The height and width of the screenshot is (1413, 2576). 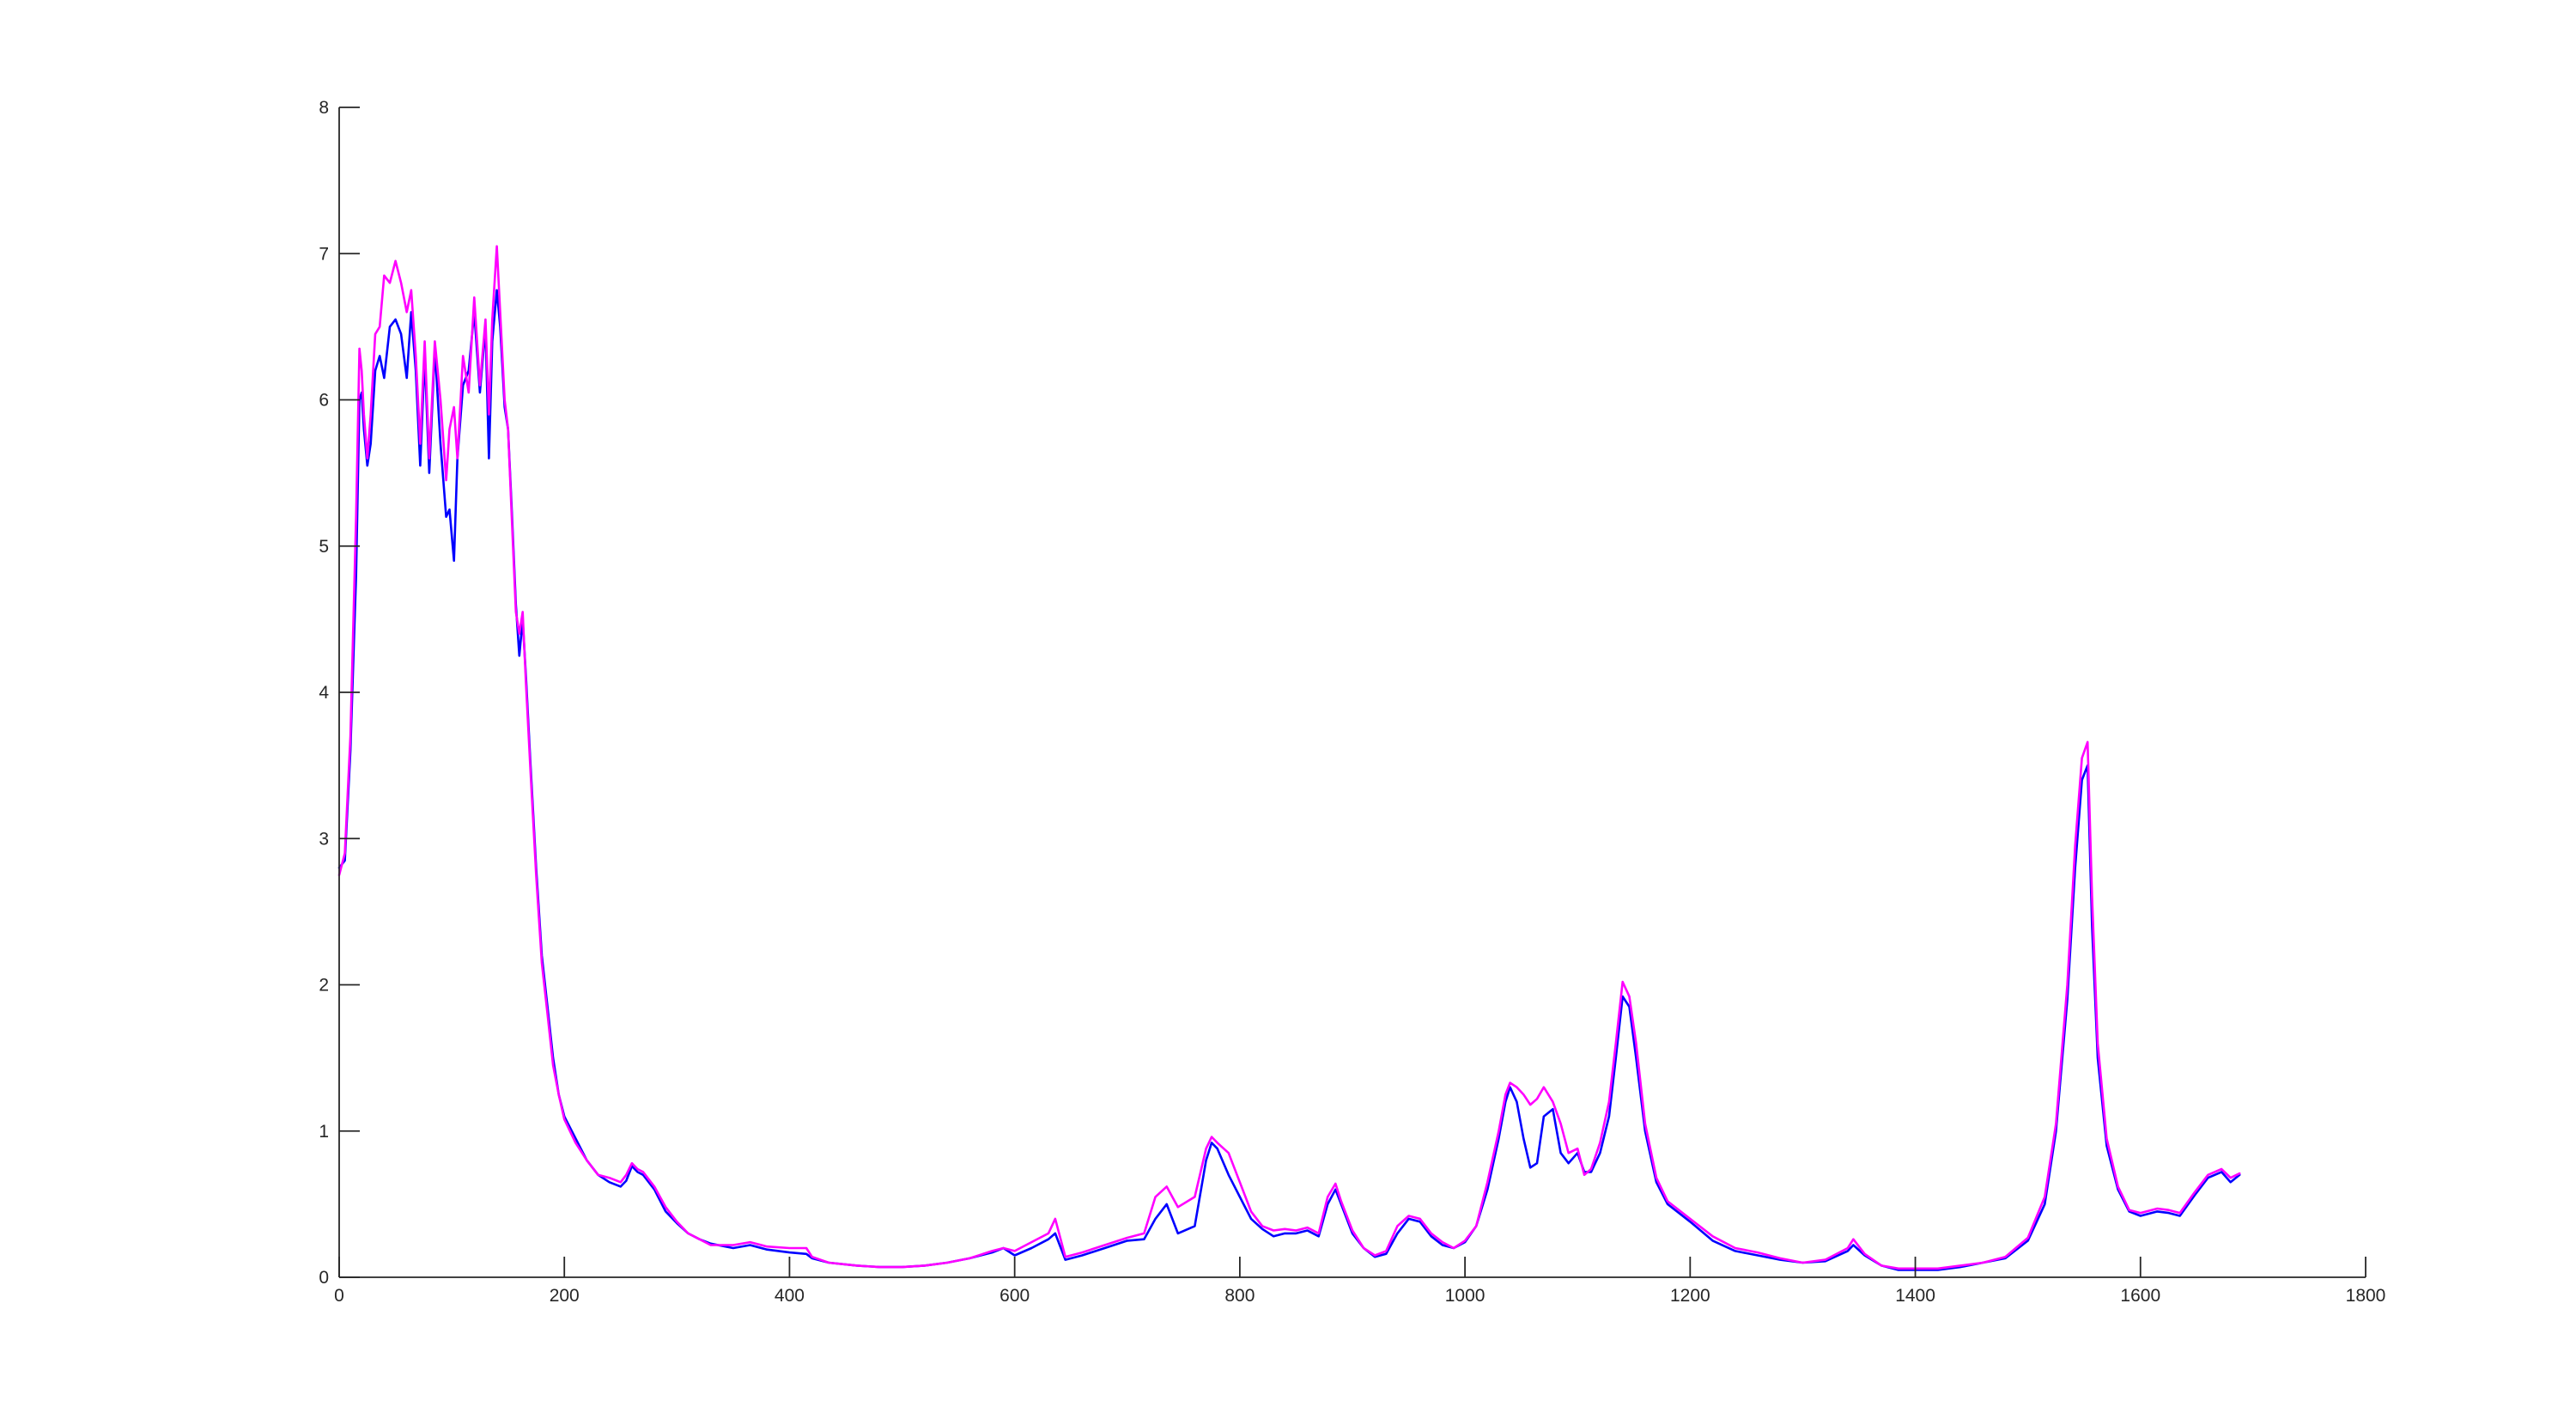 What do you see at coordinates (2140, 1296) in the screenshot?
I see `x-tick-label: 1600` at bounding box center [2140, 1296].